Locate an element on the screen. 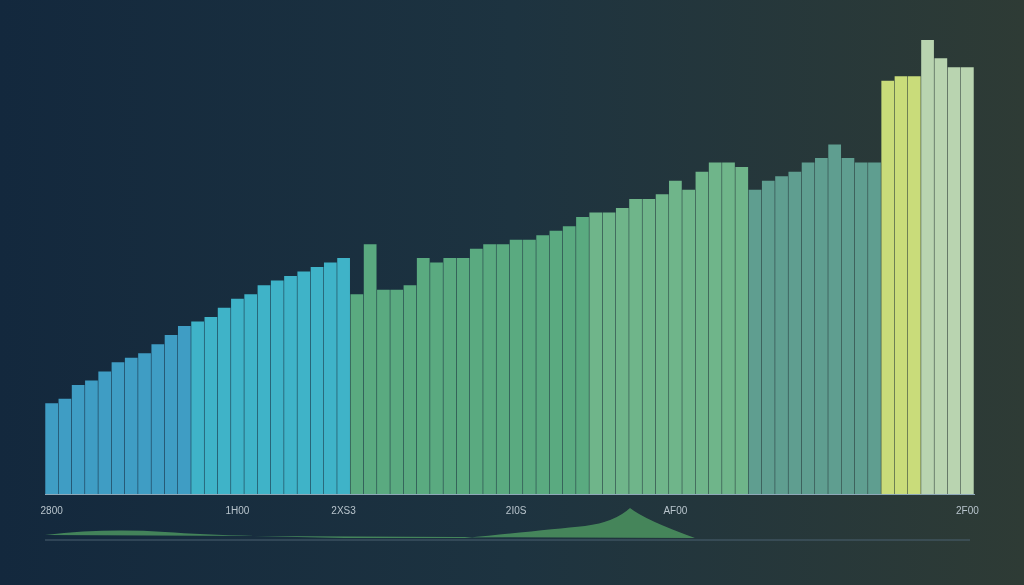  x-tick-label: 2800 is located at coordinates (52, 510).